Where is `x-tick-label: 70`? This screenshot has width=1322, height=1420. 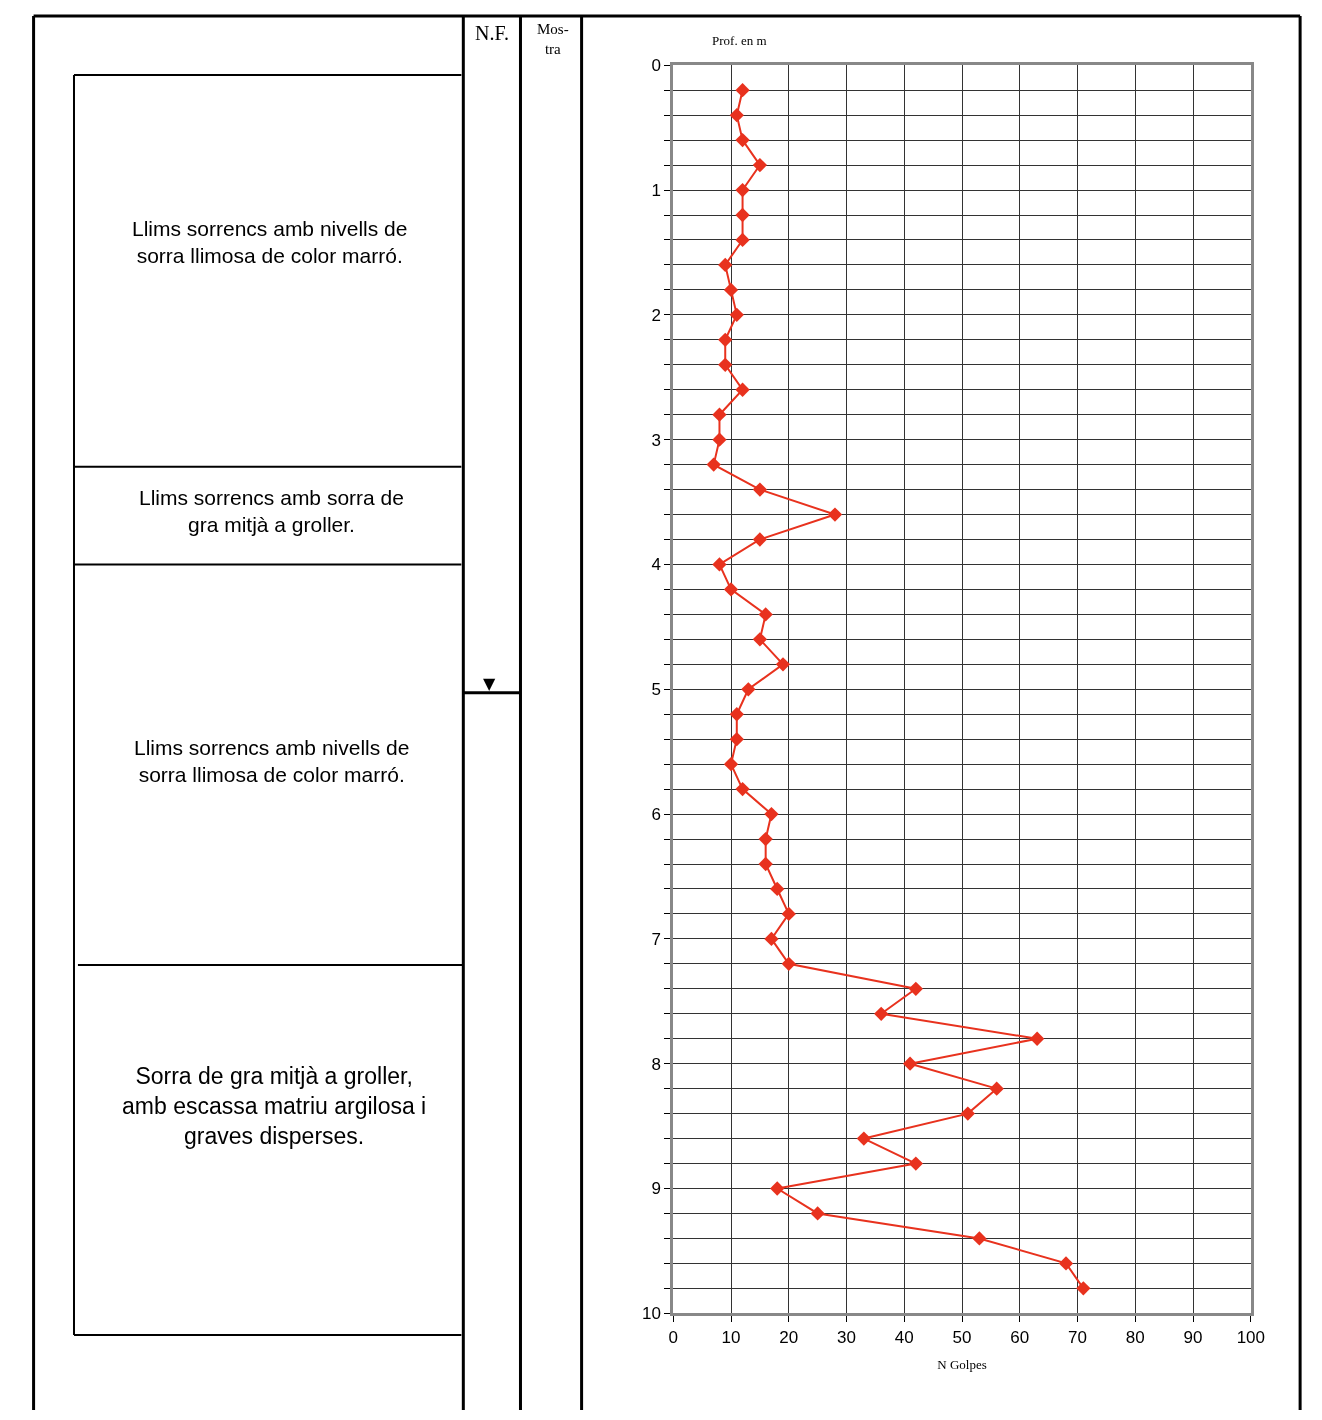 x-tick-label: 70 is located at coordinates (1078, 1337).